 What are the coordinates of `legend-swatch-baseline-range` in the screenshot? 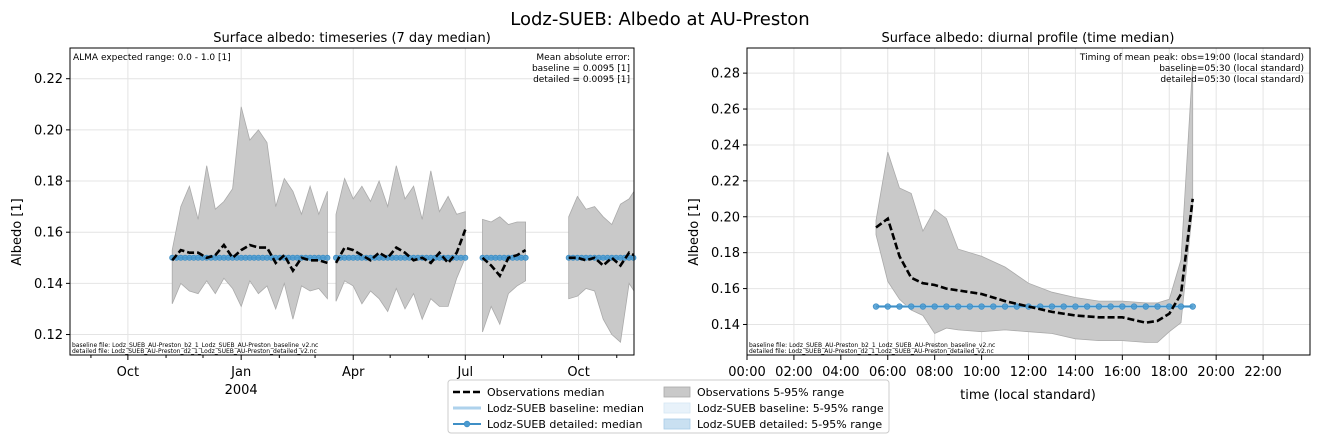 It's located at (677, 408).